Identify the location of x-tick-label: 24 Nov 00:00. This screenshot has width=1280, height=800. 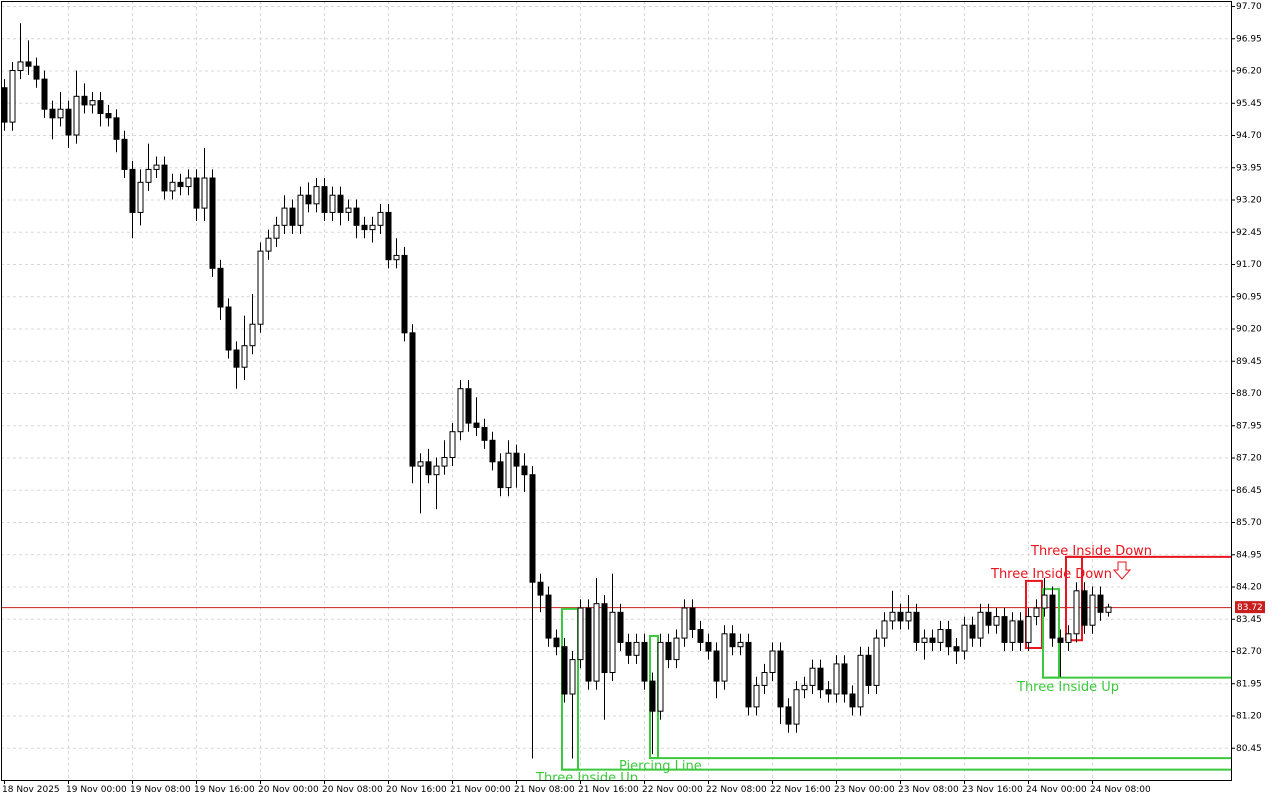
(1056, 790).